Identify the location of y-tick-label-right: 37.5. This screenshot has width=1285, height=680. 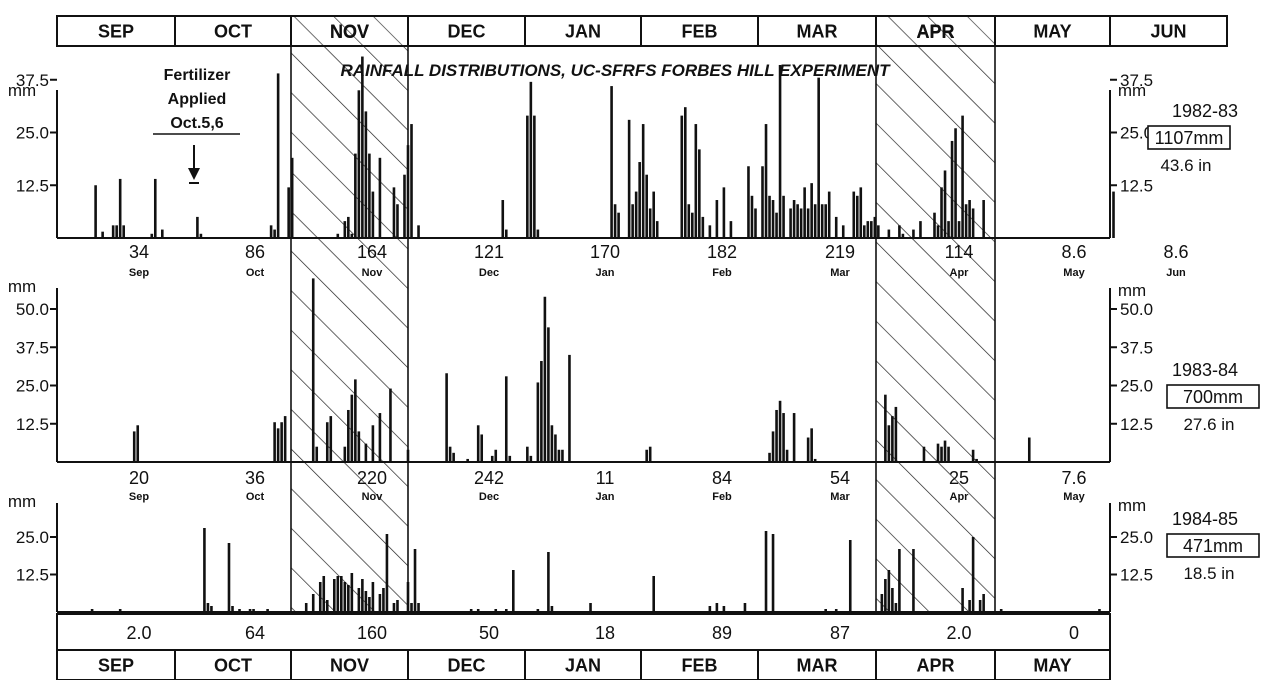
(1136, 80).